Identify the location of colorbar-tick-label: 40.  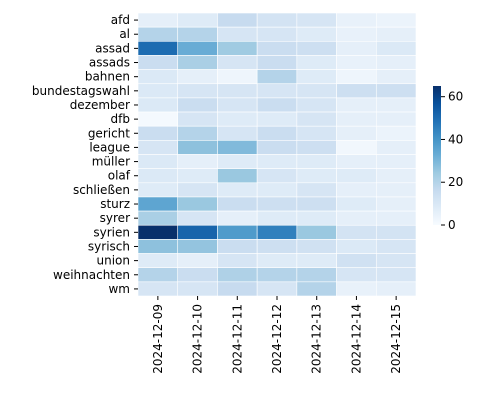
(455, 139).